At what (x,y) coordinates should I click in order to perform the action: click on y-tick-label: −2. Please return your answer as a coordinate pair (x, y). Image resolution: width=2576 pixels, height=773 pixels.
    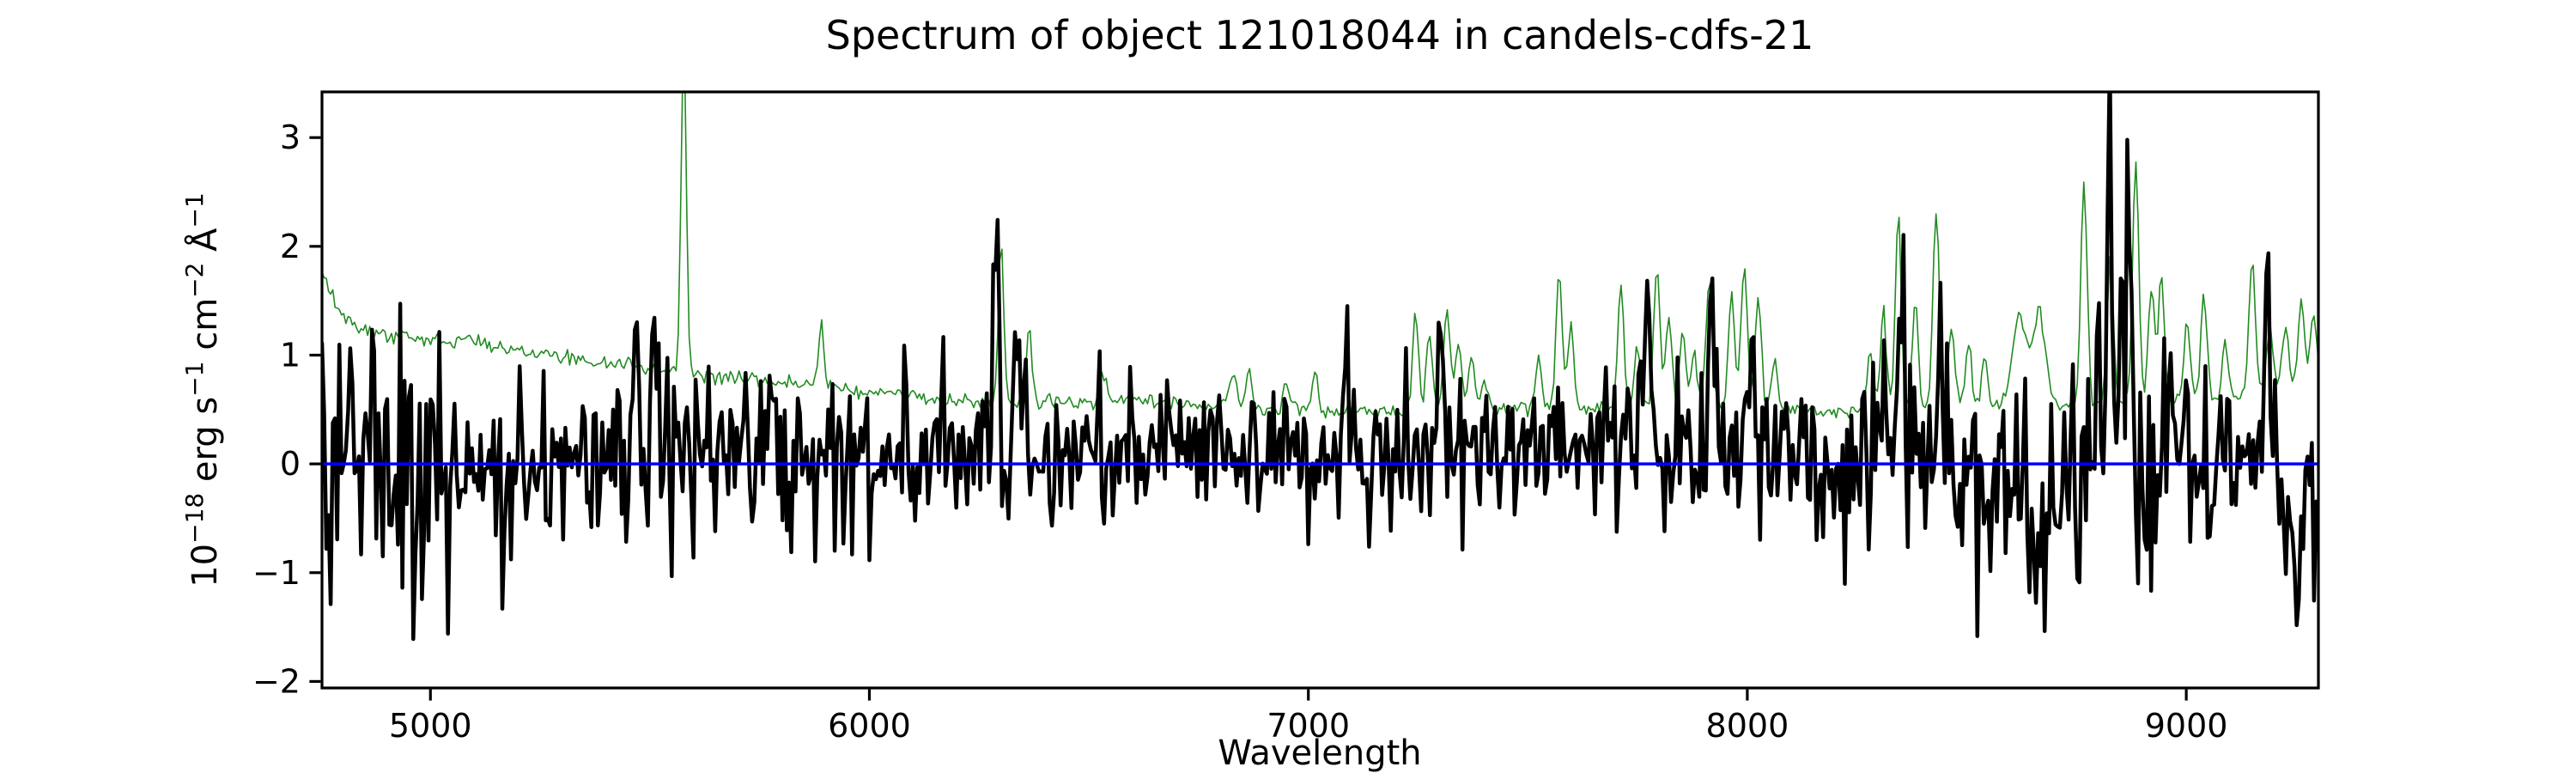
    Looking at the image, I should click on (276, 681).